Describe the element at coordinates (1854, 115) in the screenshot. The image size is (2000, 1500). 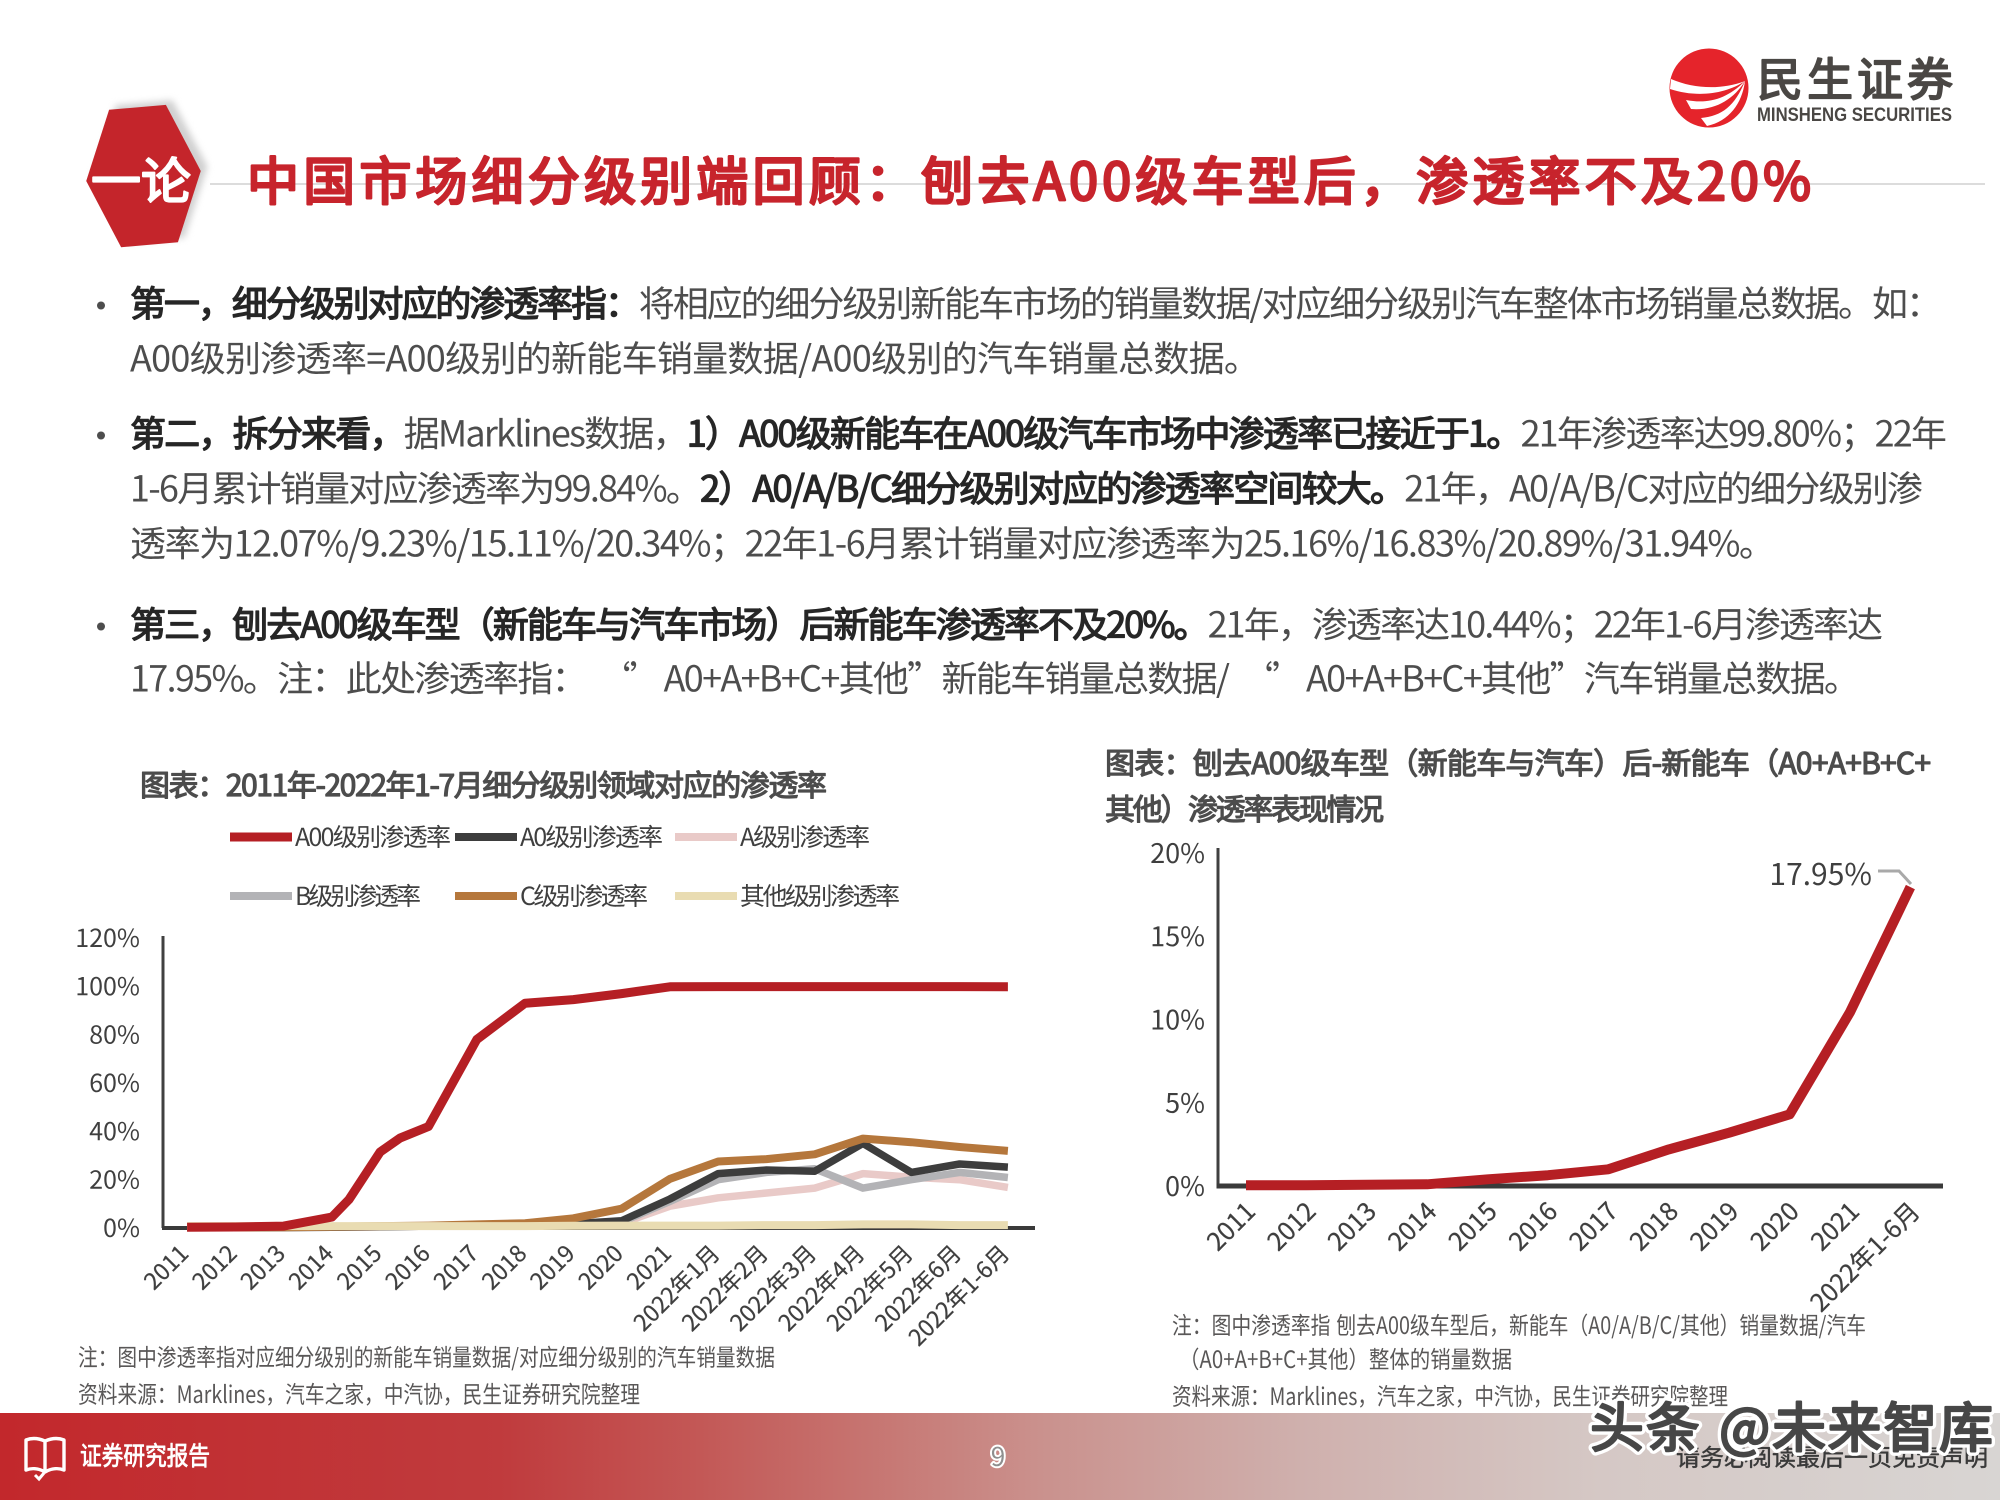
I see `svg-text: MINSHENG SECURITIES` at that location.